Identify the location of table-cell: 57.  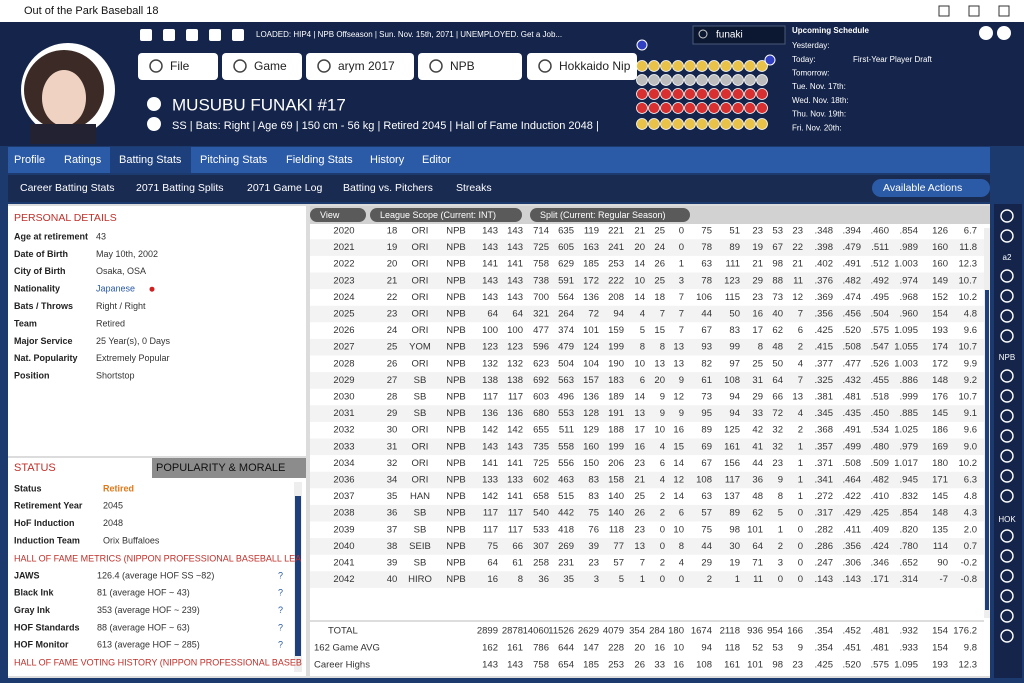
(618, 563).